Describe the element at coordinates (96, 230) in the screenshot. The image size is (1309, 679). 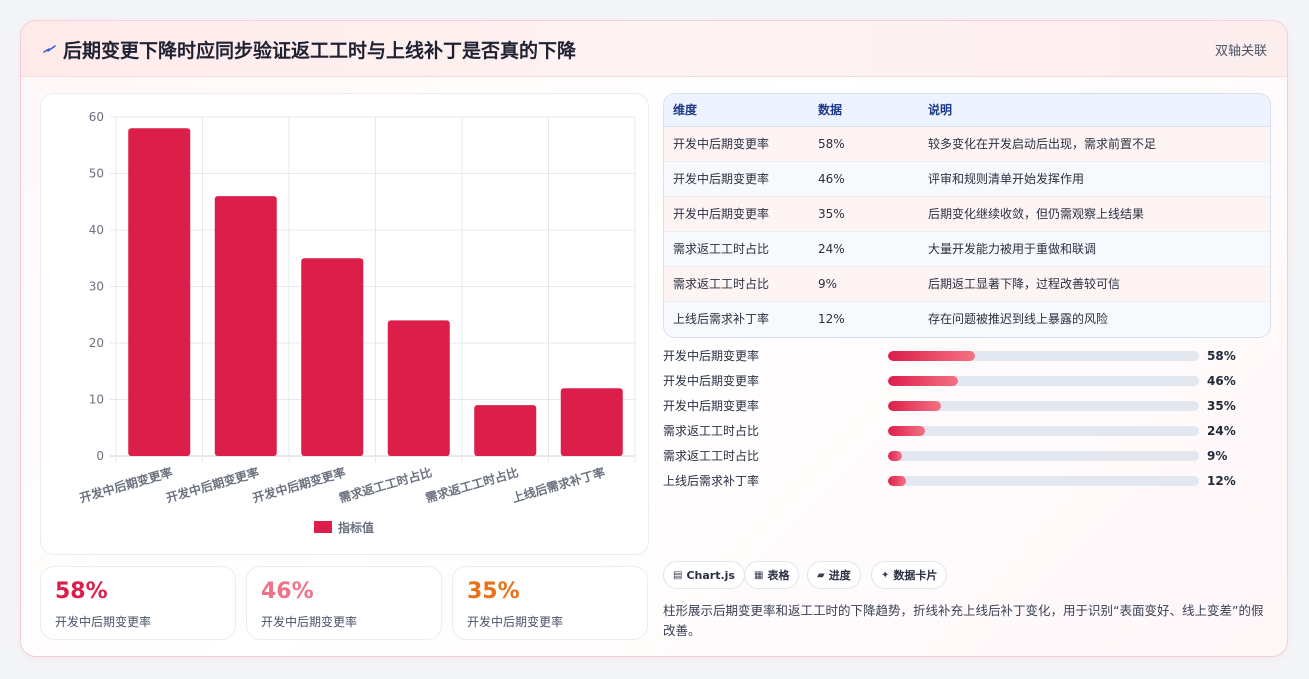
I see `y-tick-label: 40` at that location.